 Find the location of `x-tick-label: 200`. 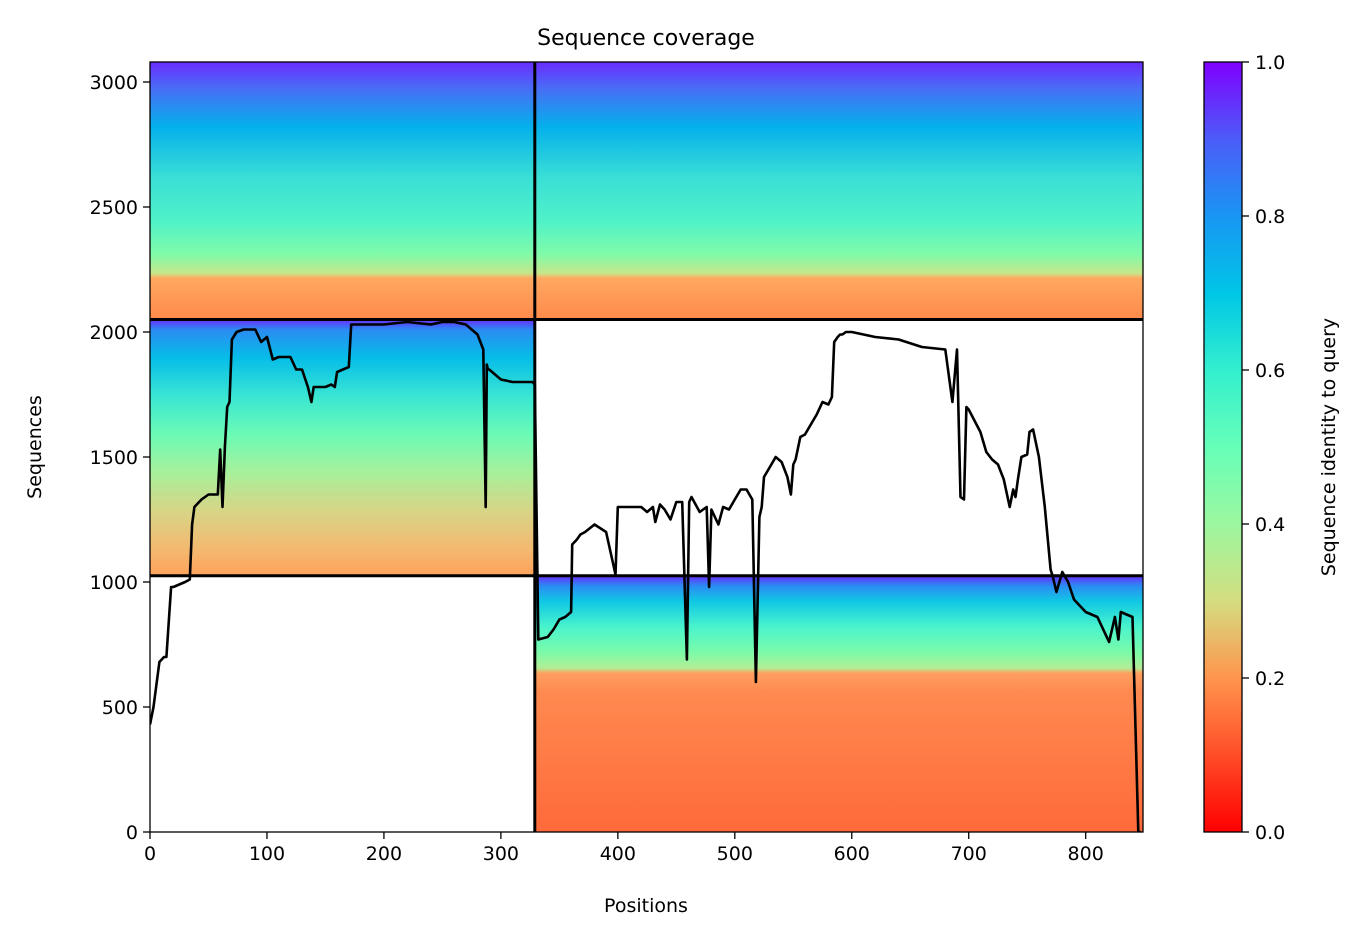

x-tick-label: 200 is located at coordinates (384, 854).